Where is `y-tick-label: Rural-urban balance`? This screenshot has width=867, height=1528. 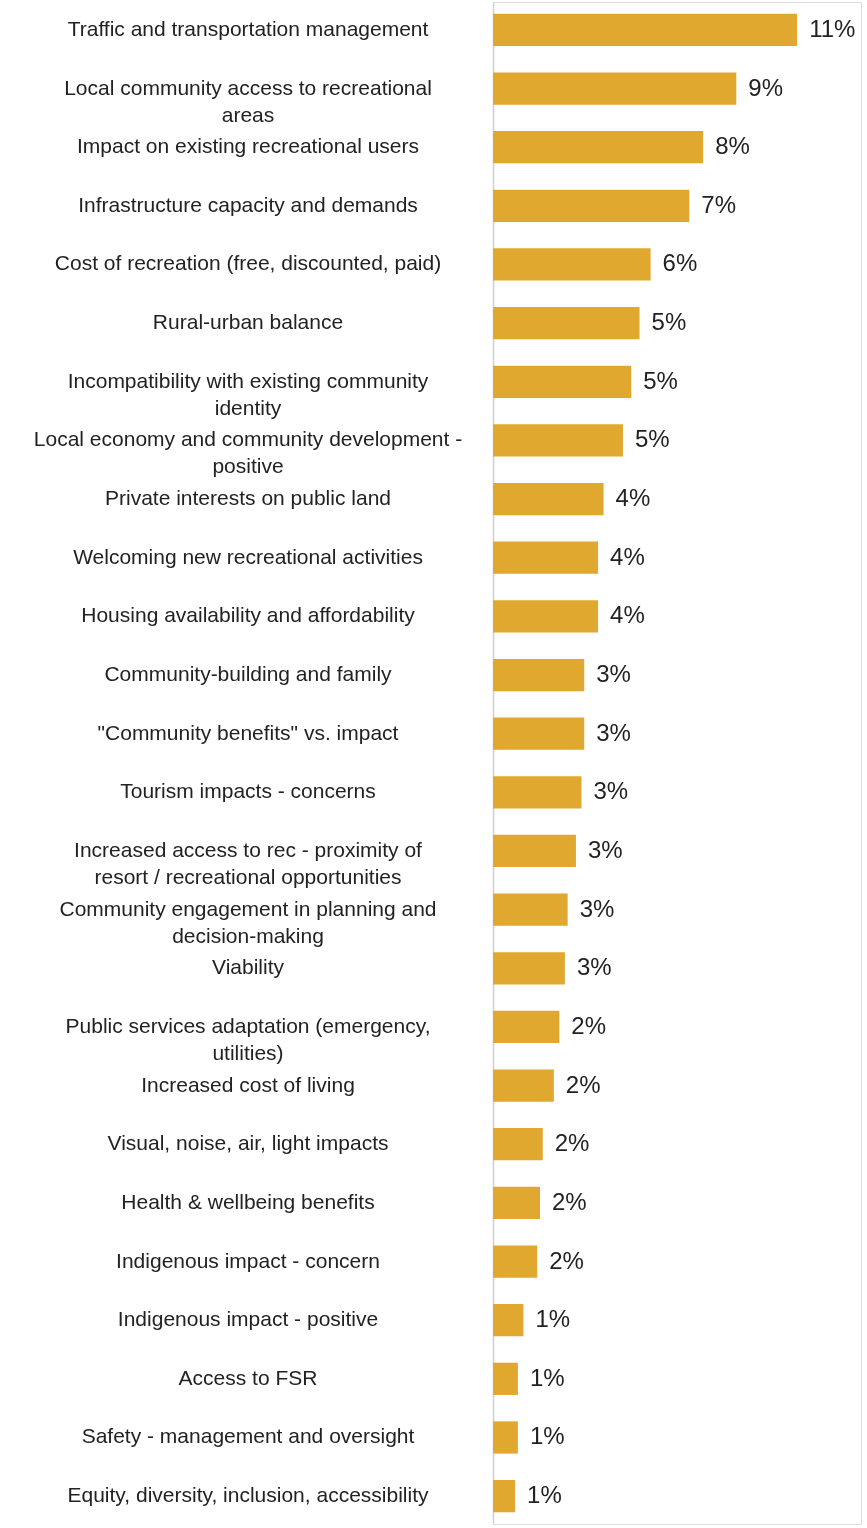
y-tick-label: Rural-urban balance is located at coordinates (248, 322).